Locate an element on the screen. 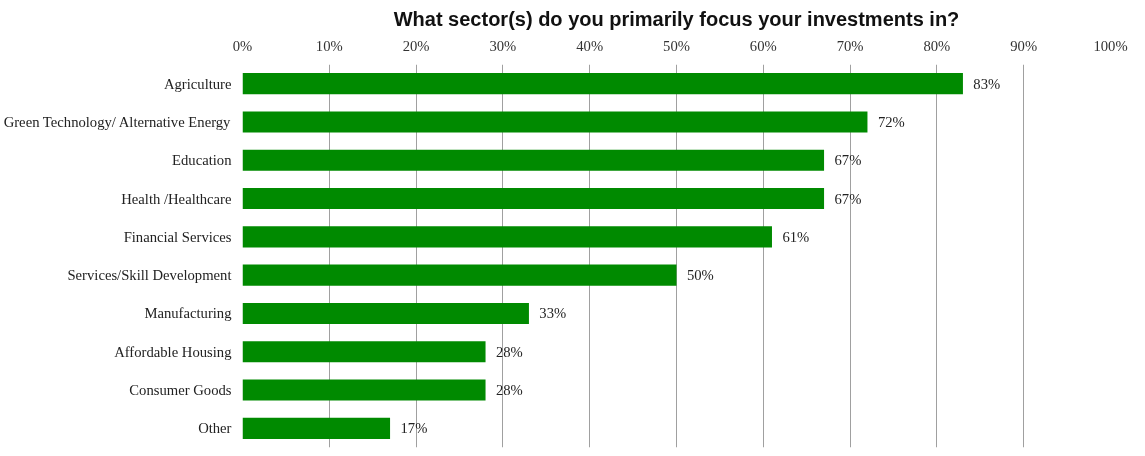 The width and height of the screenshot is (1145, 456). y-tick-label: Financial Services is located at coordinates (177, 236).